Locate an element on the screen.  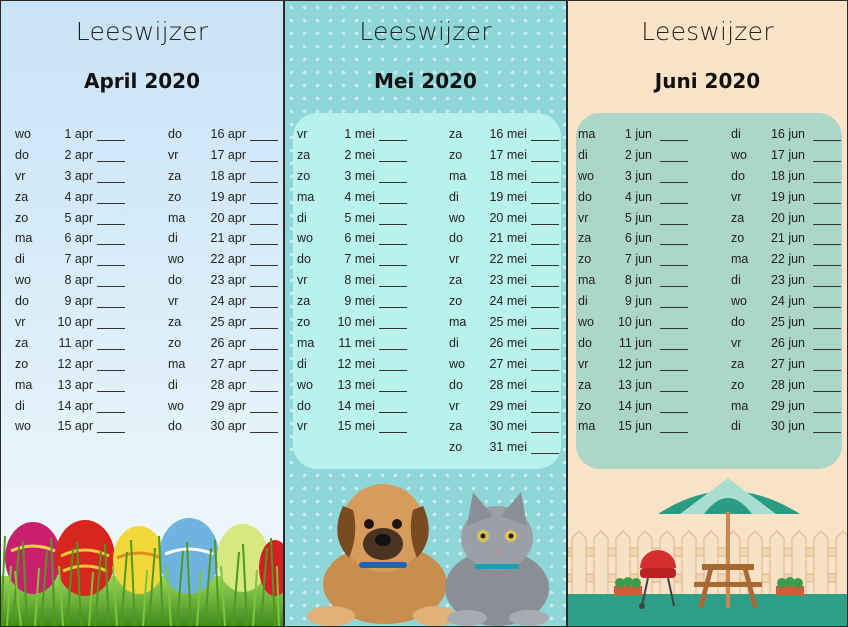
bookmark-title: Leeswijzer is located at coordinates (707, 31).